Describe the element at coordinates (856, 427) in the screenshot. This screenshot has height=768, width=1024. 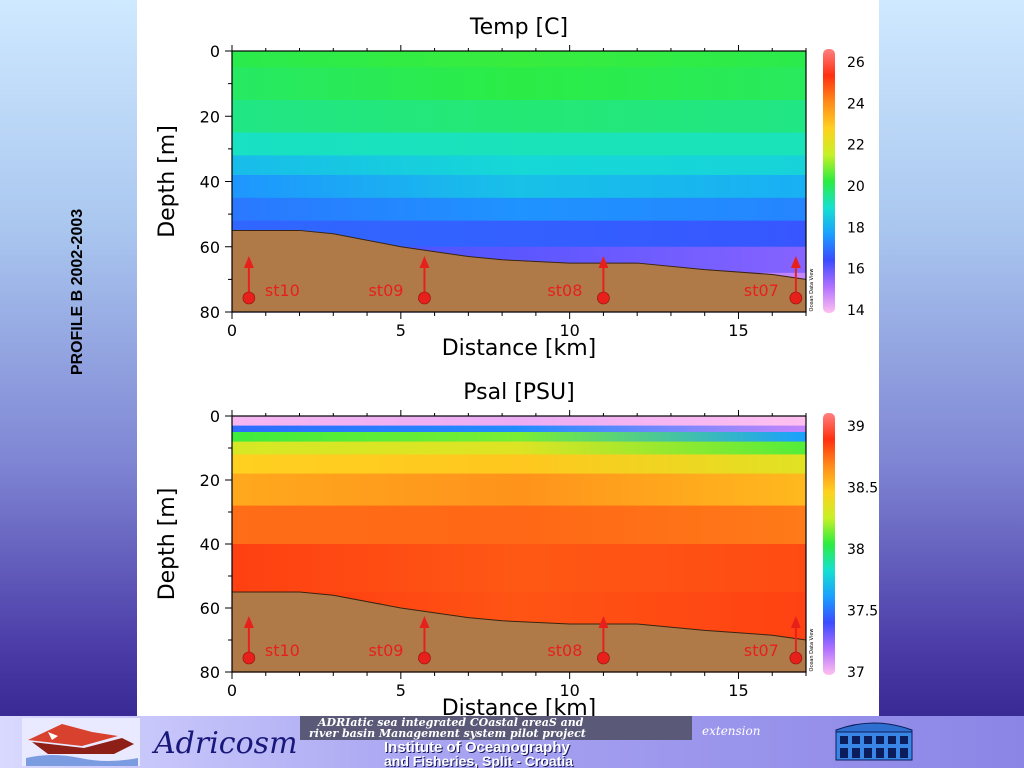
I see `colorbar-tick-label: 39` at that location.